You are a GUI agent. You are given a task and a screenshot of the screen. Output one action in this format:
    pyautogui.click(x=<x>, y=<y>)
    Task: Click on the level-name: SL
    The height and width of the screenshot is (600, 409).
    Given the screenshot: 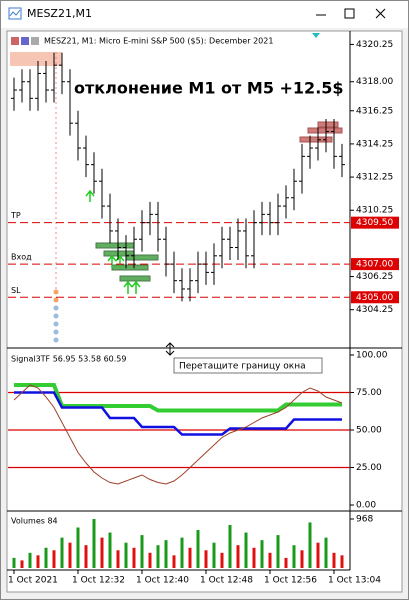 What is the action you would take?
    pyautogui.click(x=16, y=290)
    